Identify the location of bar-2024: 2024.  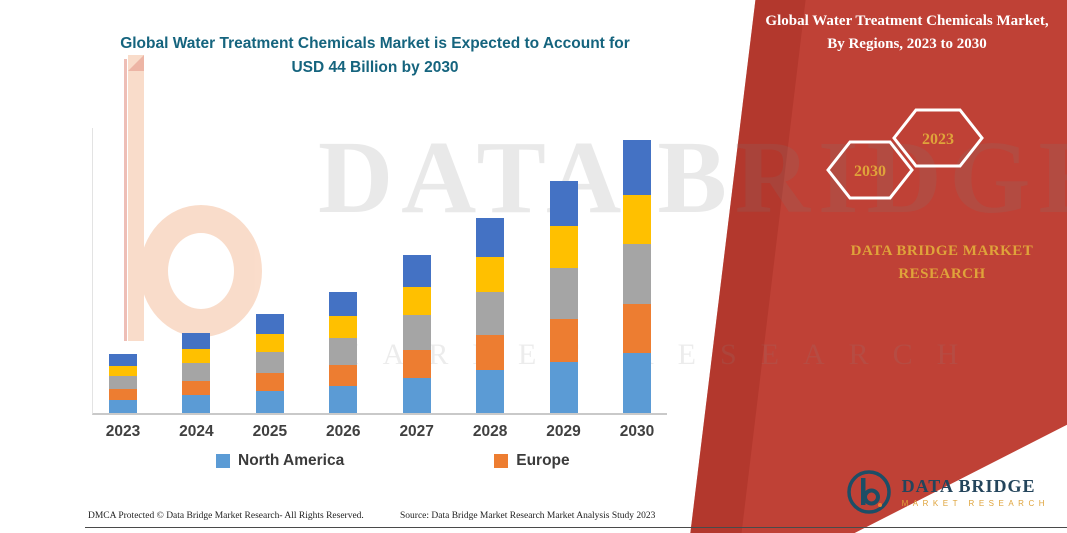
(196, 386).